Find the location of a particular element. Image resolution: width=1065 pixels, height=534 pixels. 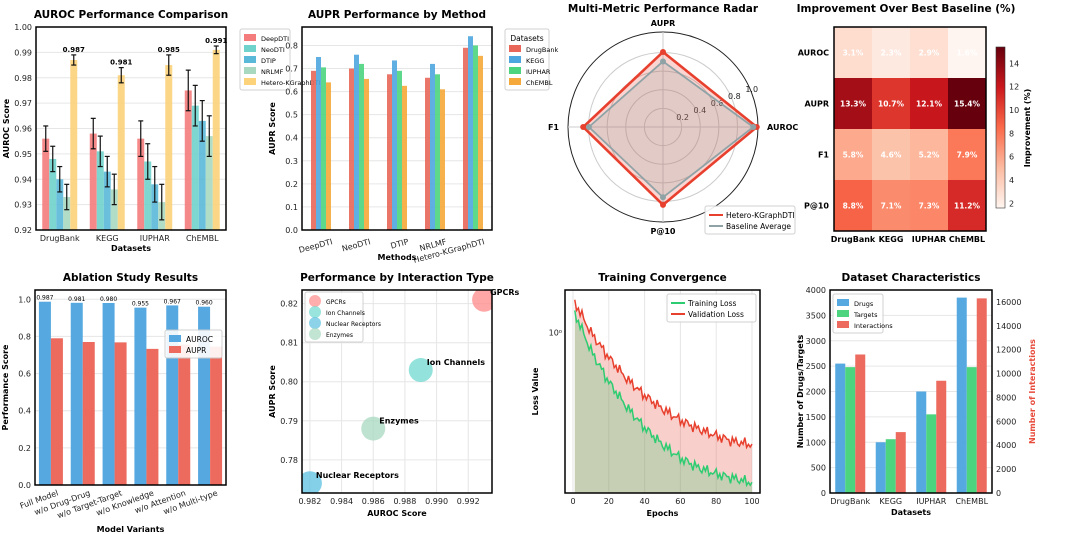

legend-entry: AUROC is located at coordinates (199, 339).